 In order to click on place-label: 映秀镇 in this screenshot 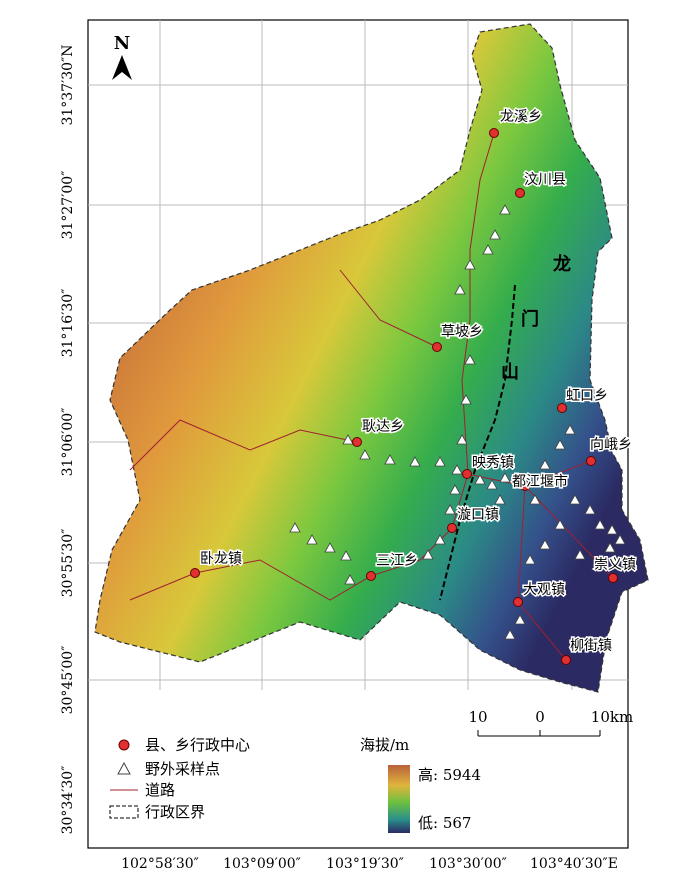, I will do `click(493, 463)`.